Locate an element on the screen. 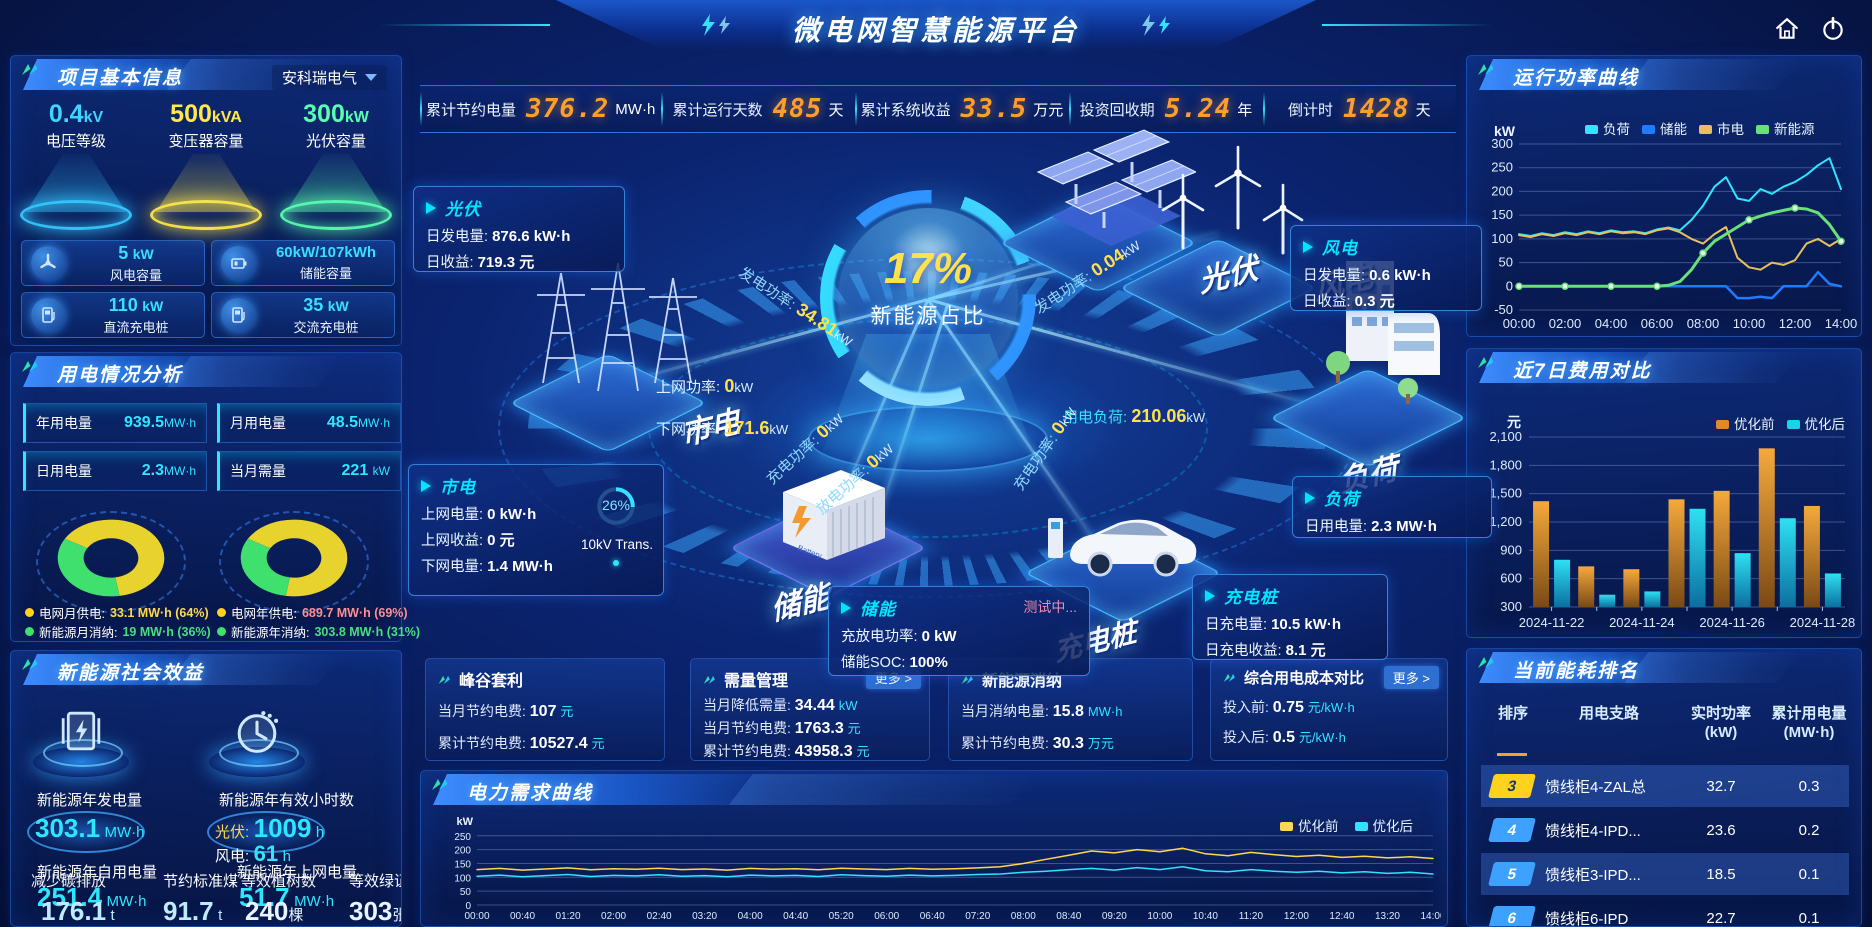 This screenshot has height=927, width=1872. benefit-cert-label: 等效绿证 is located at coordinates (375, 881).